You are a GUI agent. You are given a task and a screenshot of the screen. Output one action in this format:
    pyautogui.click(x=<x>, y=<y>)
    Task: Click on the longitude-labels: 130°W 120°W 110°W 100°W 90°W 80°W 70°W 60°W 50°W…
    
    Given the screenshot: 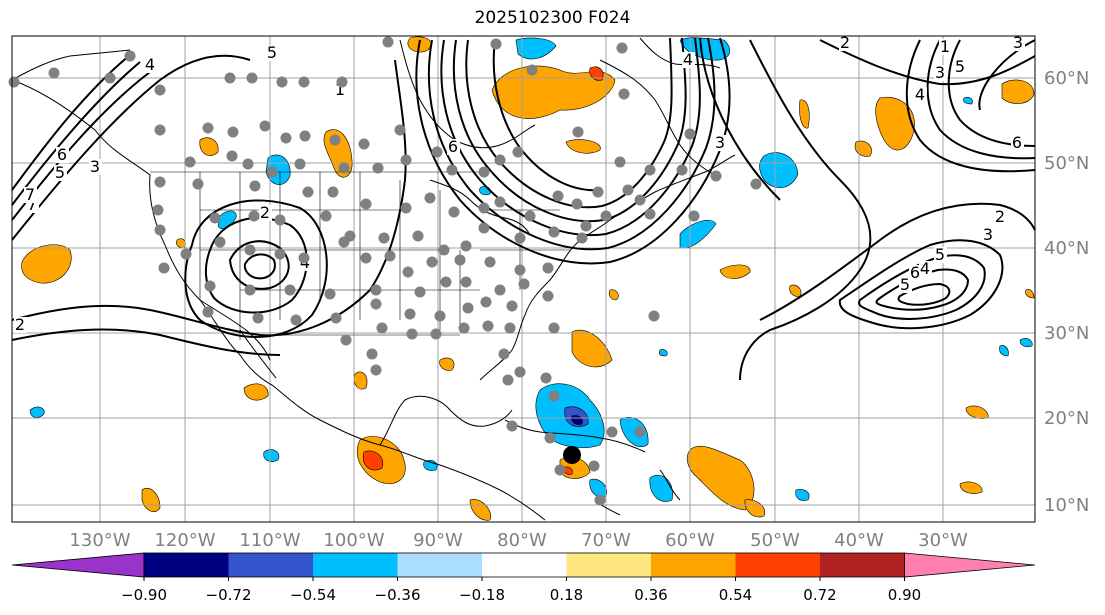 What is the action you would take?
    pyautogui.click(x=518, y=540)
    